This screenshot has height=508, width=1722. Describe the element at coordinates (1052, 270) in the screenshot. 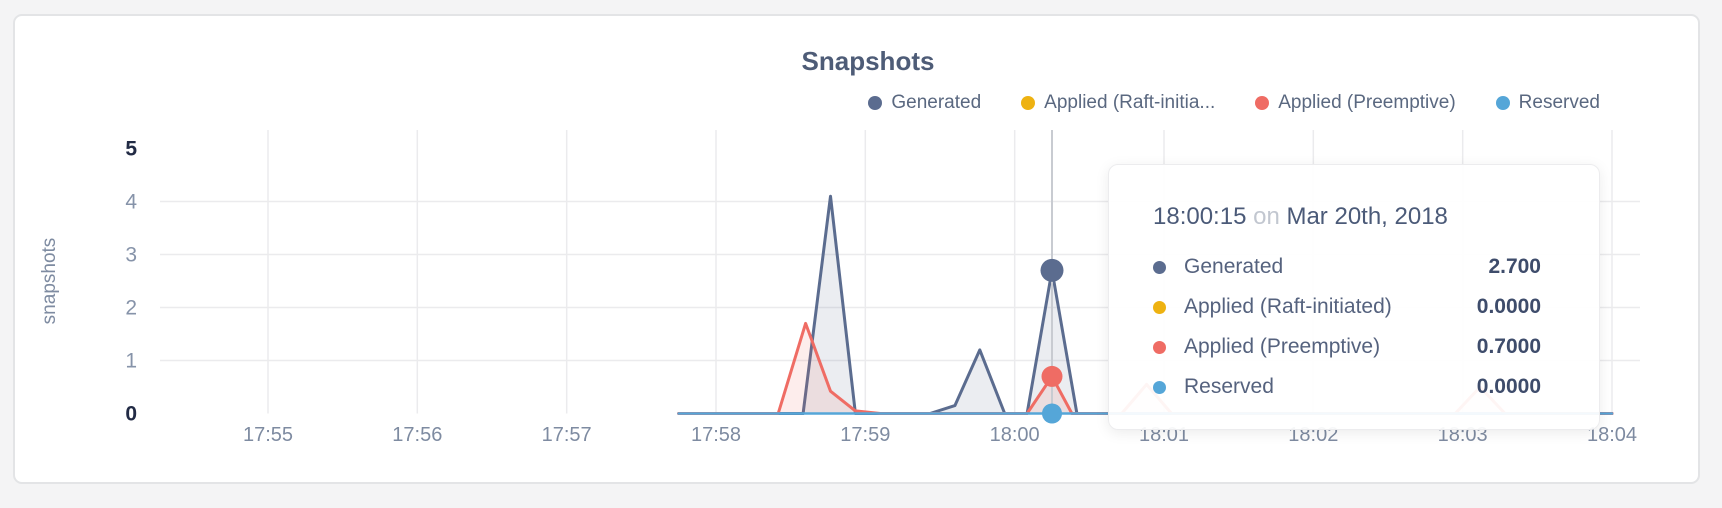

I see `highlight-dot-generated` at that location.